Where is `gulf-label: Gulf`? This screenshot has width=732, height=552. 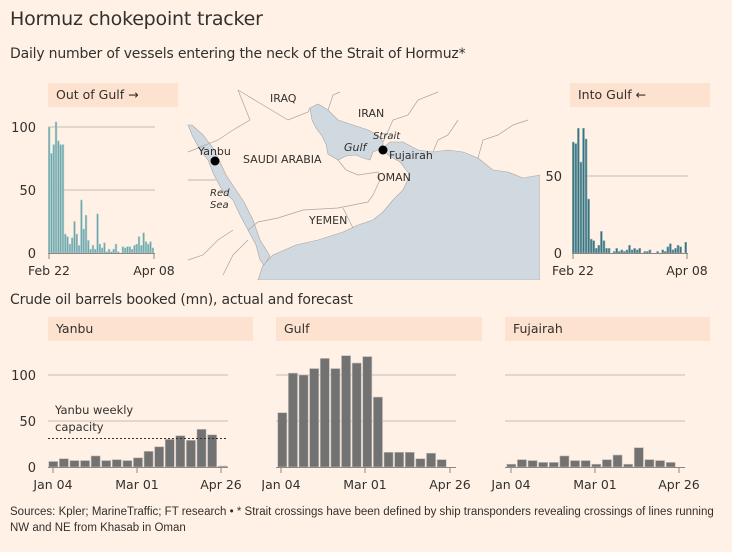 gulf-label: Gulf is located at coordinates (379, 329).